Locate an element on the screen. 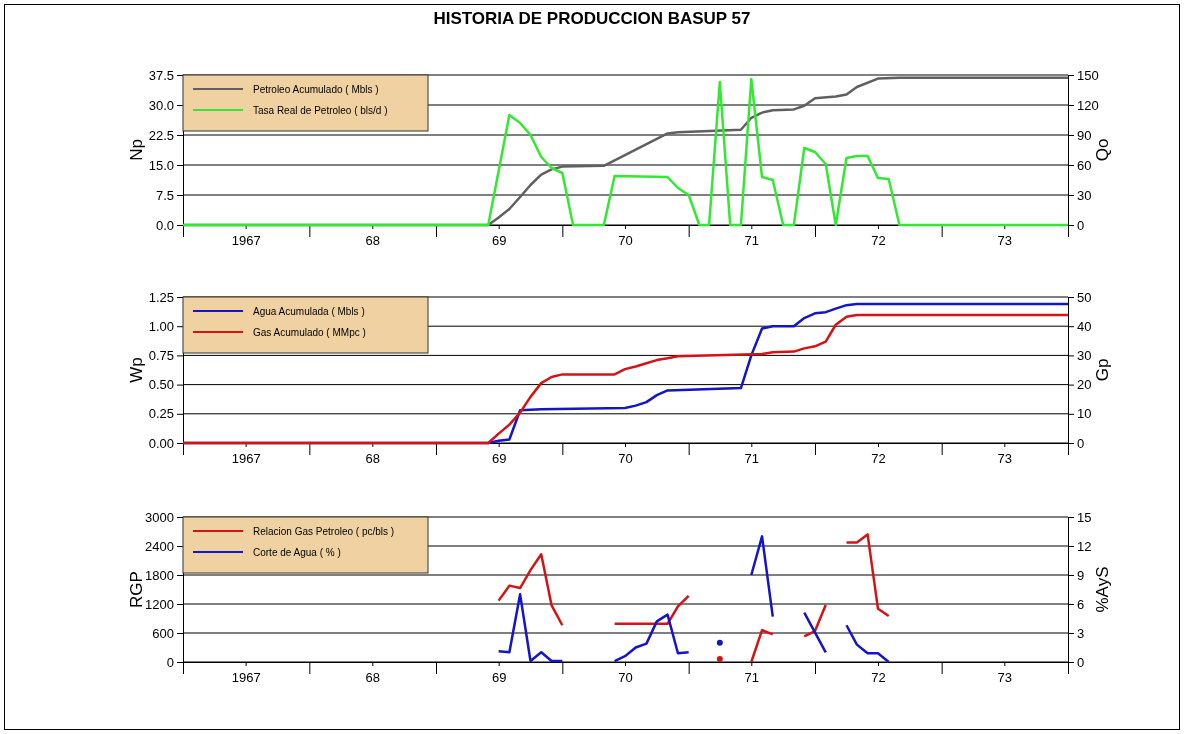 The width and height of the screenshot is (1184, 734). legend-label: Petroleo Acumulado ( Mbls ) is located at coordinates (316, 89).